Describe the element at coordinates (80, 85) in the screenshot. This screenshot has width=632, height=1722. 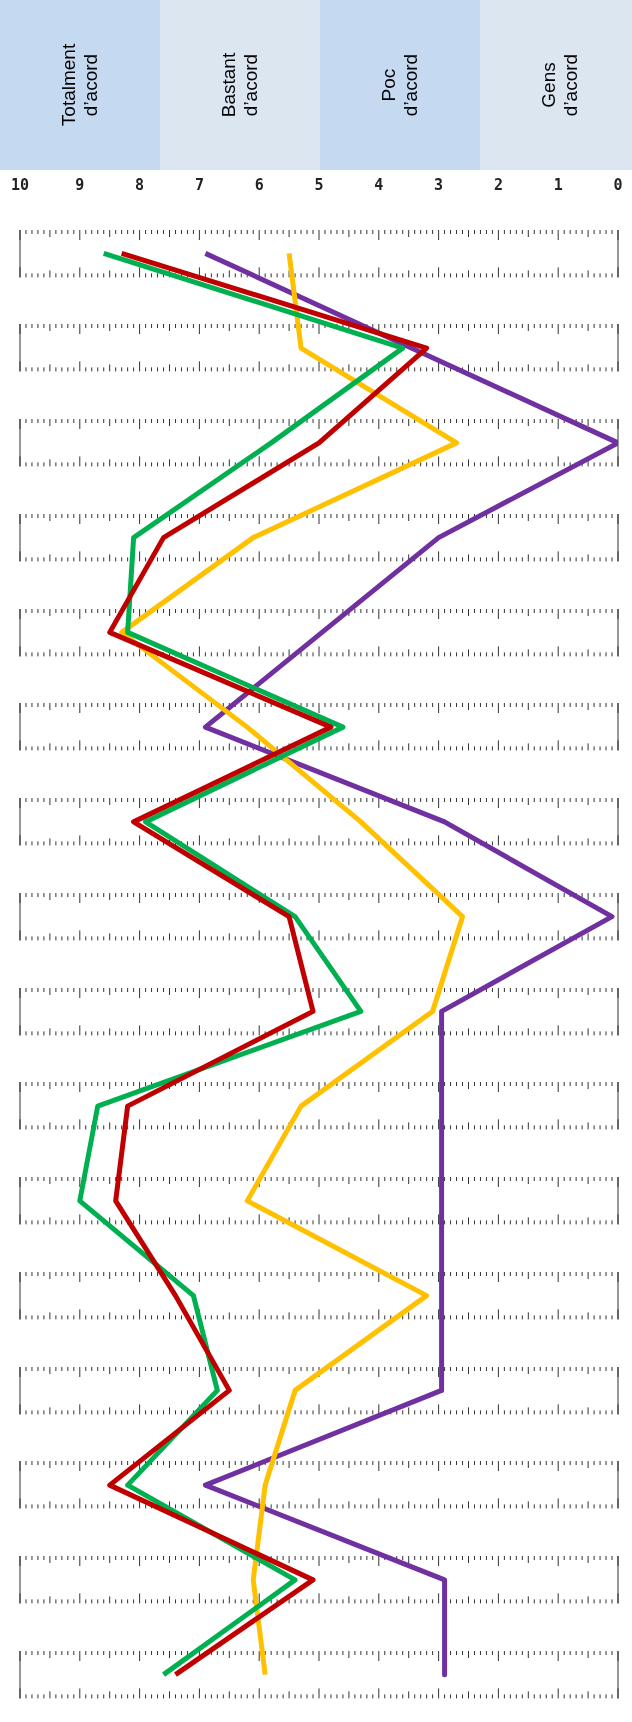
I see `text: Totalment d’acord` at that location.